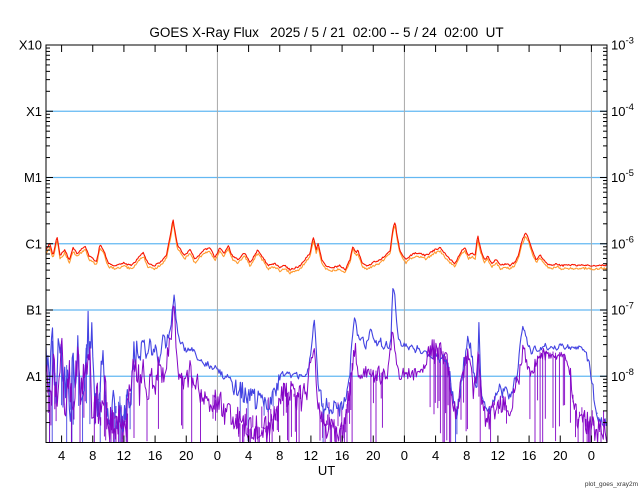 The width and height of the screenshot is (640, 500). What do you see at coordinates (34, 376) in the screenshot?
I see `y-label-A1: A1` at bounding box center [34, 376].